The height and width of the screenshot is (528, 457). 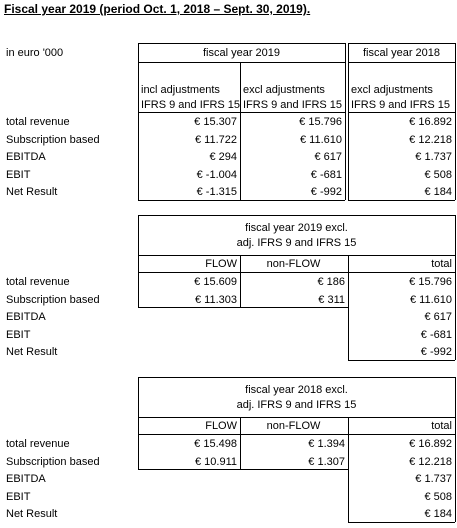 I want to click on table-heading: fiscal year 2018 excl., so click(x=296, y=390).